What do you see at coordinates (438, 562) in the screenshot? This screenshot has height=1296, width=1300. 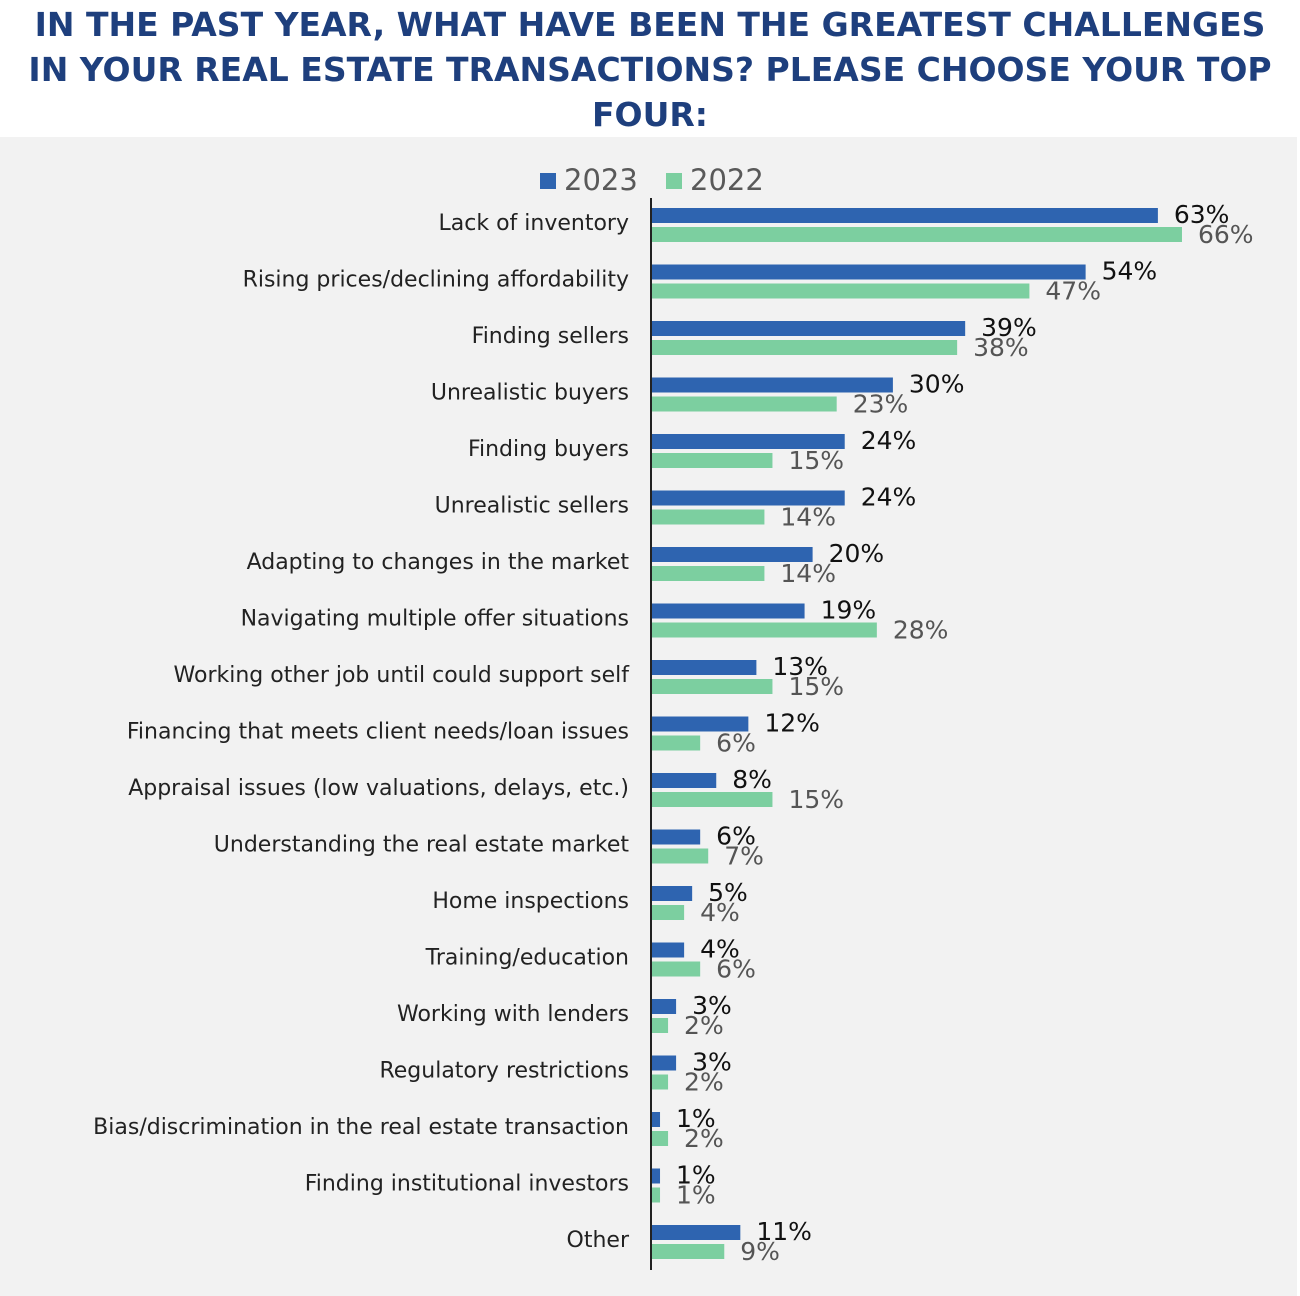 I see `category-label: Adapting to changes in the market` at bounding box center [438, 562].